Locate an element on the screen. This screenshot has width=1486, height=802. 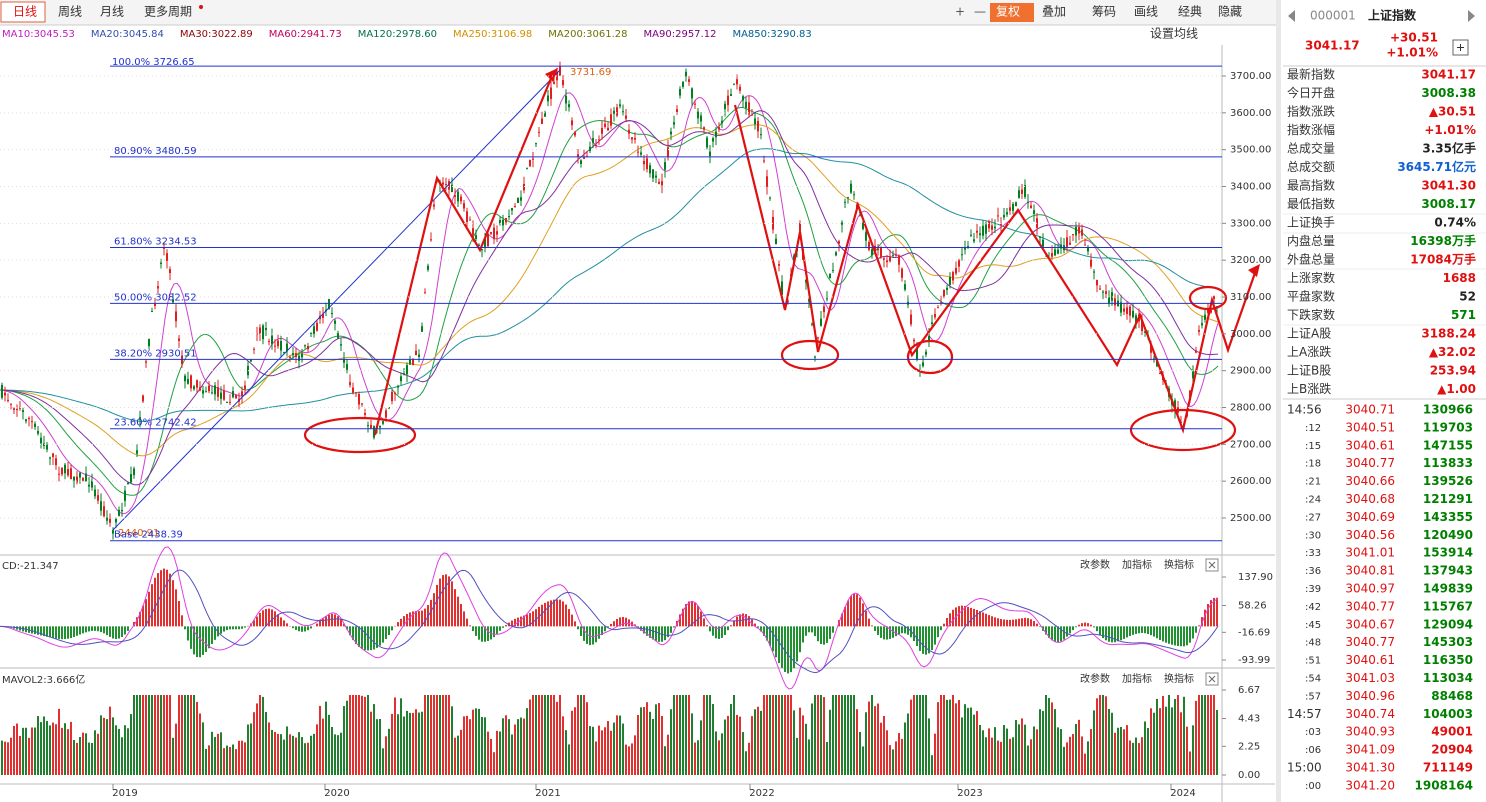
trade-volume: 120490 is located at coordinates (1448, 535).